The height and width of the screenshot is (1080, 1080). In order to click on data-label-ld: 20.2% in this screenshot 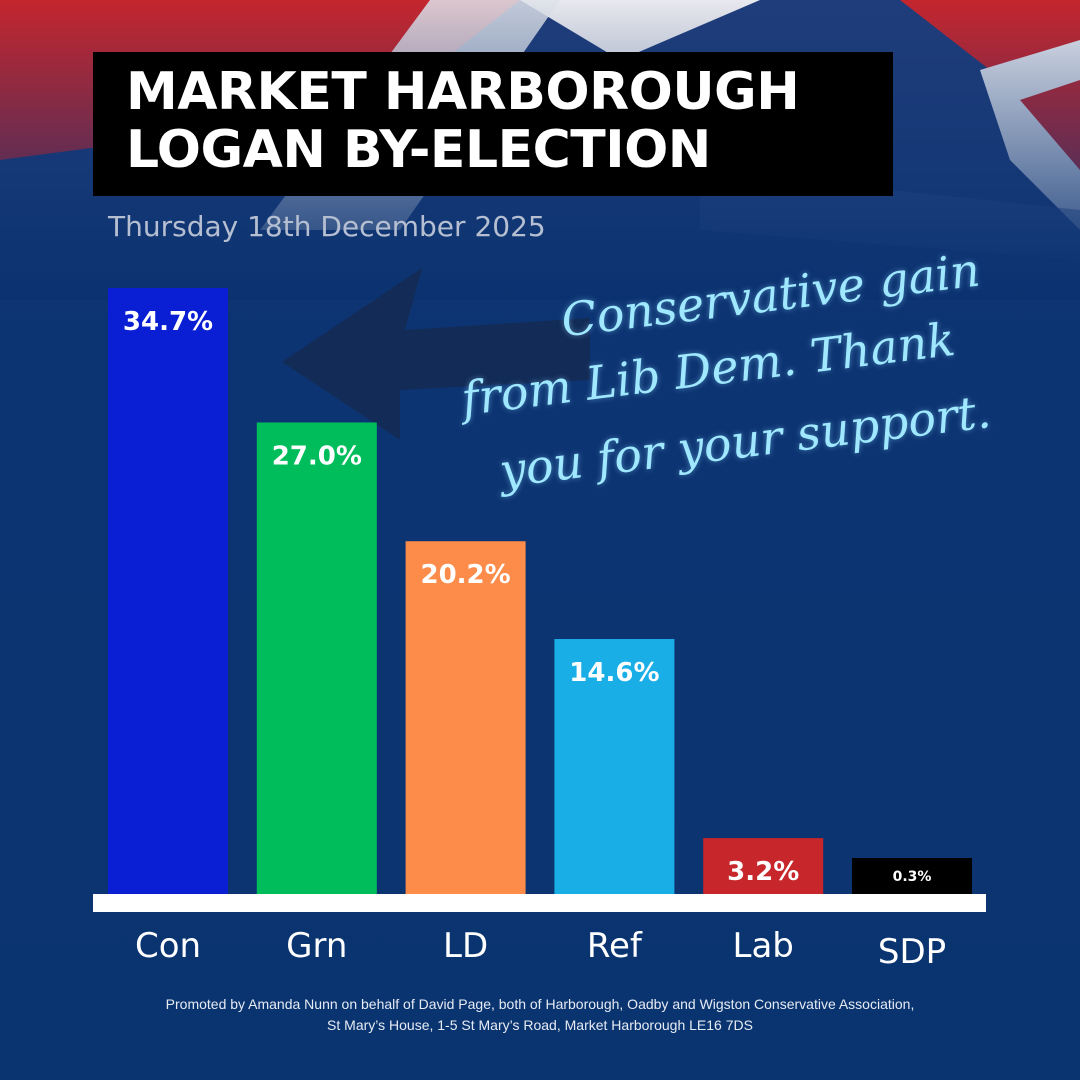, I will do `click(465, 575)`.